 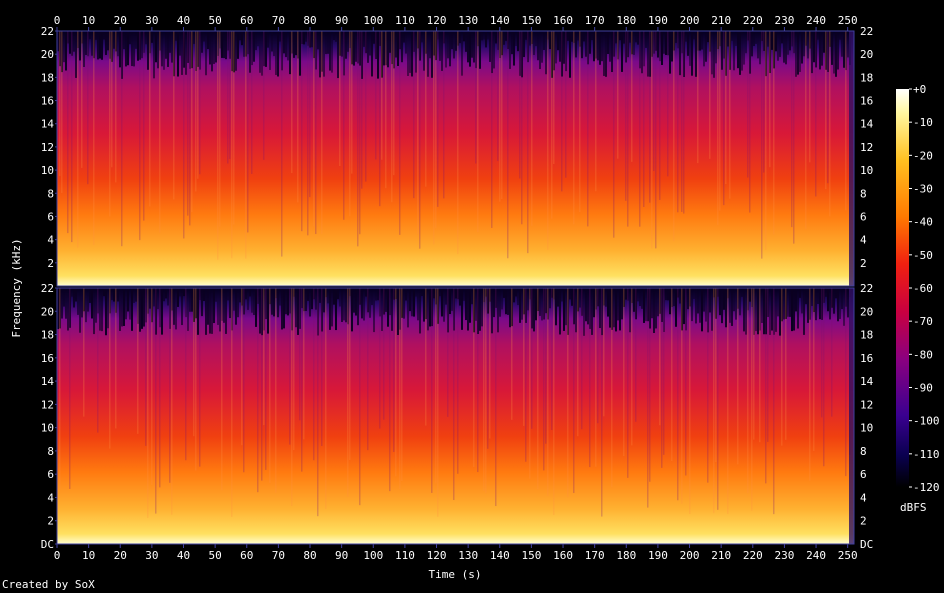 I want to click on texture-edge, so click(x=851, y=416).